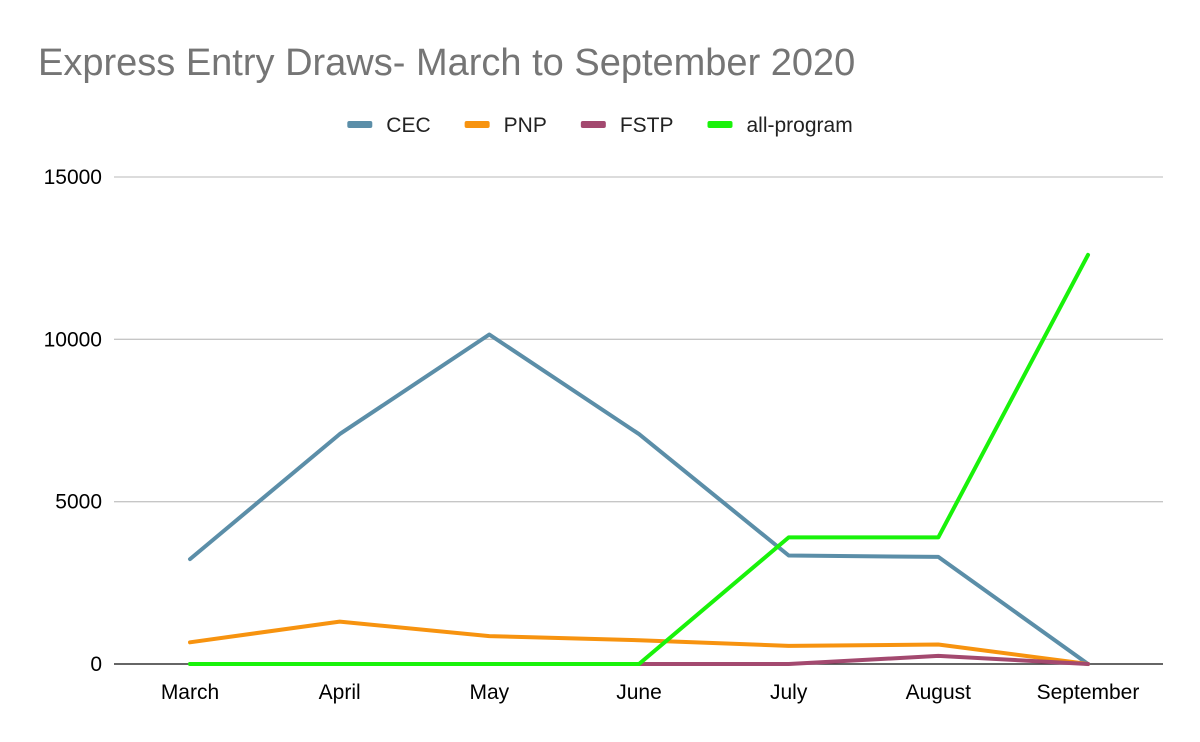  Describe the element at coordinates (408, 125) in the screenshot. I see `legend-label: CEC` at that location.